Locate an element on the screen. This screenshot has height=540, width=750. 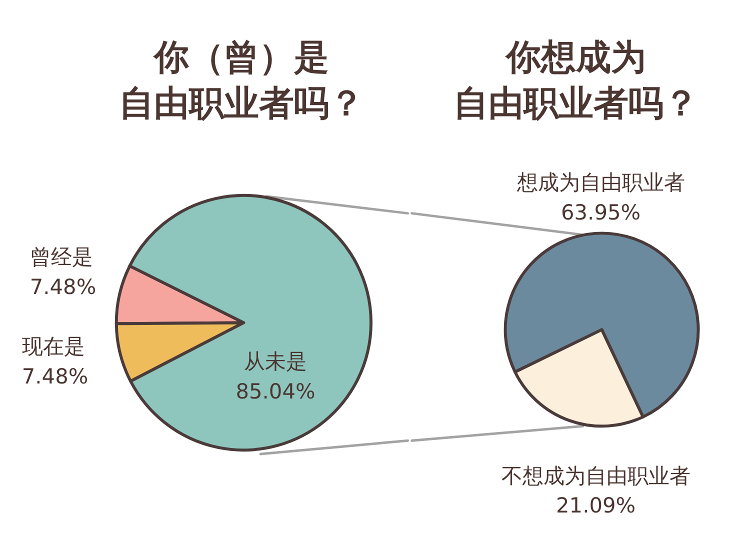
chart-title: 你想成为自由职业者吗？ is located at coordinates (575, 81).